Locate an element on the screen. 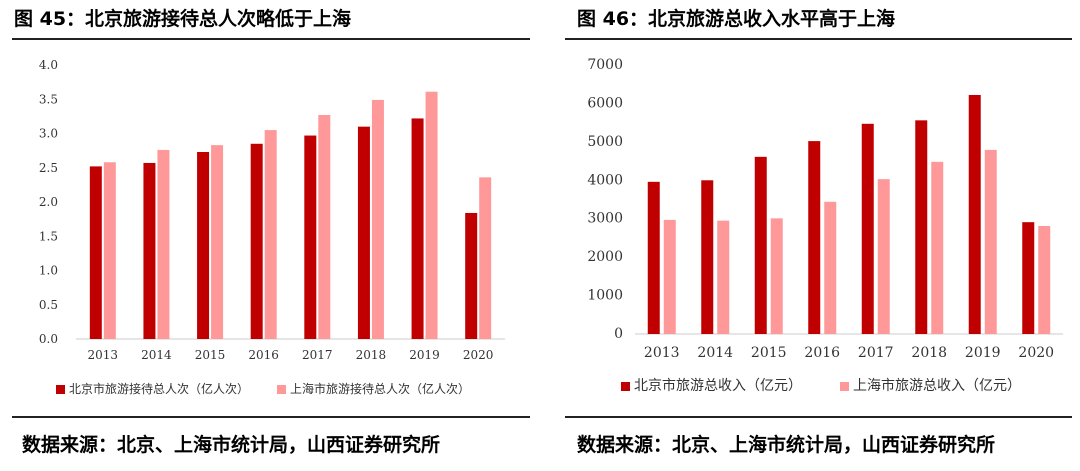 The width and height of the screenshot is (1080, 471). y-tick-label: 7000 is located at coordinates (605, 65).